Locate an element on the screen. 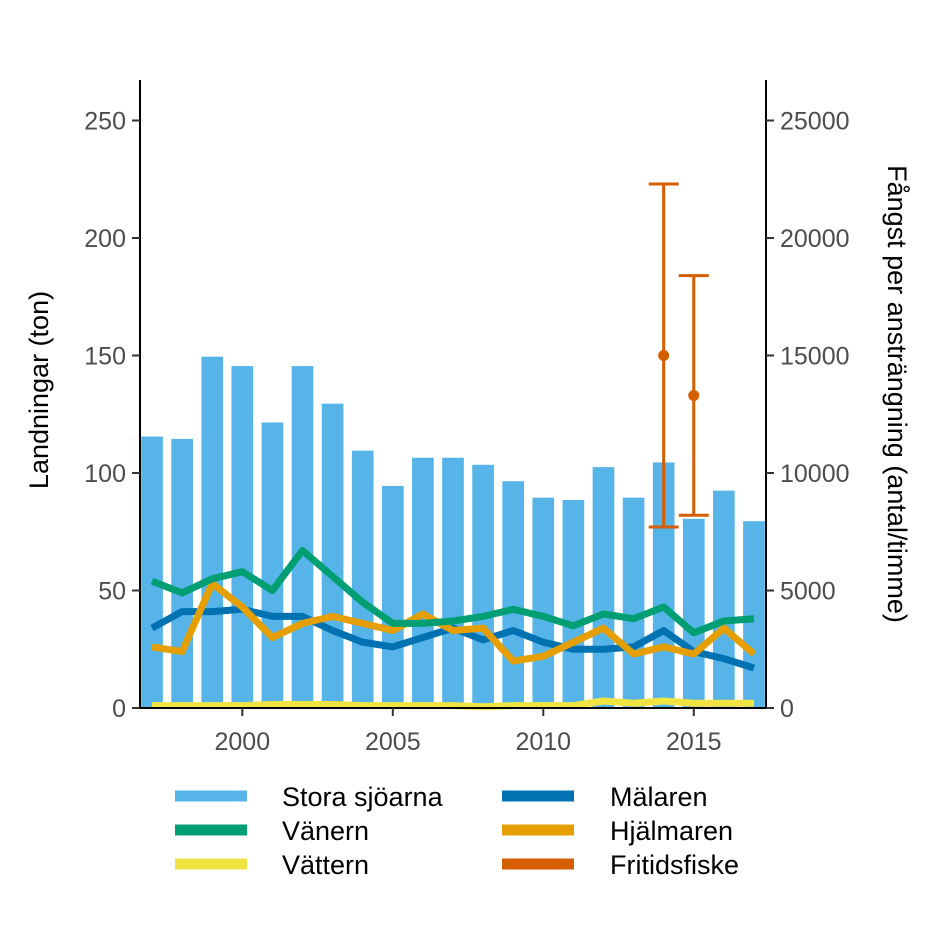 The image size is (944, 944). y-axis-title: Landningar (ton) is located at coordinates (39, 390).